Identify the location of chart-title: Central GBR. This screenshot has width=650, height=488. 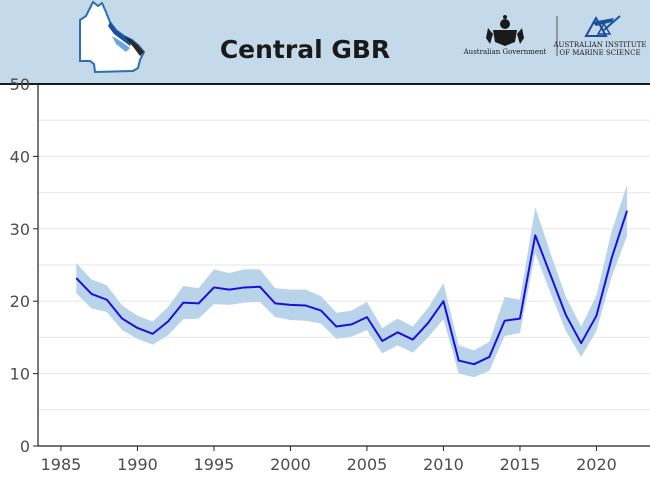
(305, 49).